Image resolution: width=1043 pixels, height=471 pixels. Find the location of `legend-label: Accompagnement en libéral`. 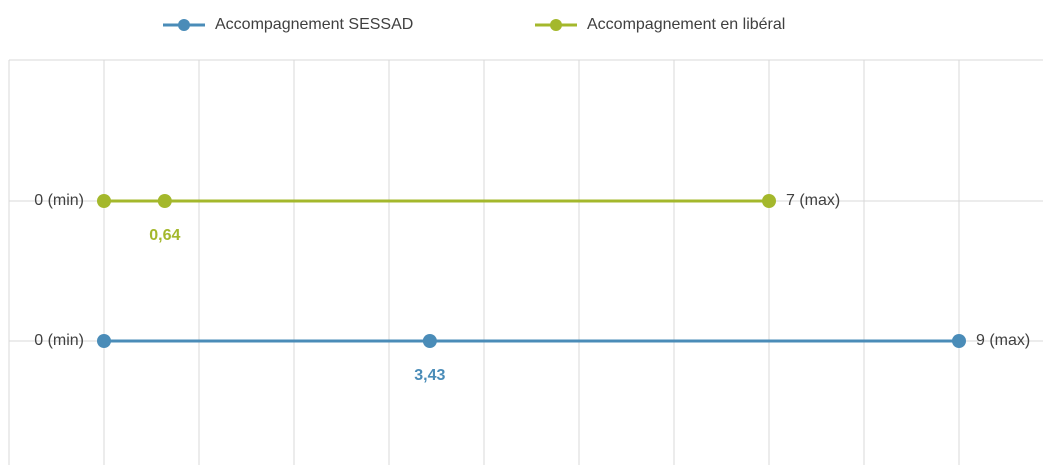

legend-label: Accompagnement en libéral is located at coordinates (686, 24).